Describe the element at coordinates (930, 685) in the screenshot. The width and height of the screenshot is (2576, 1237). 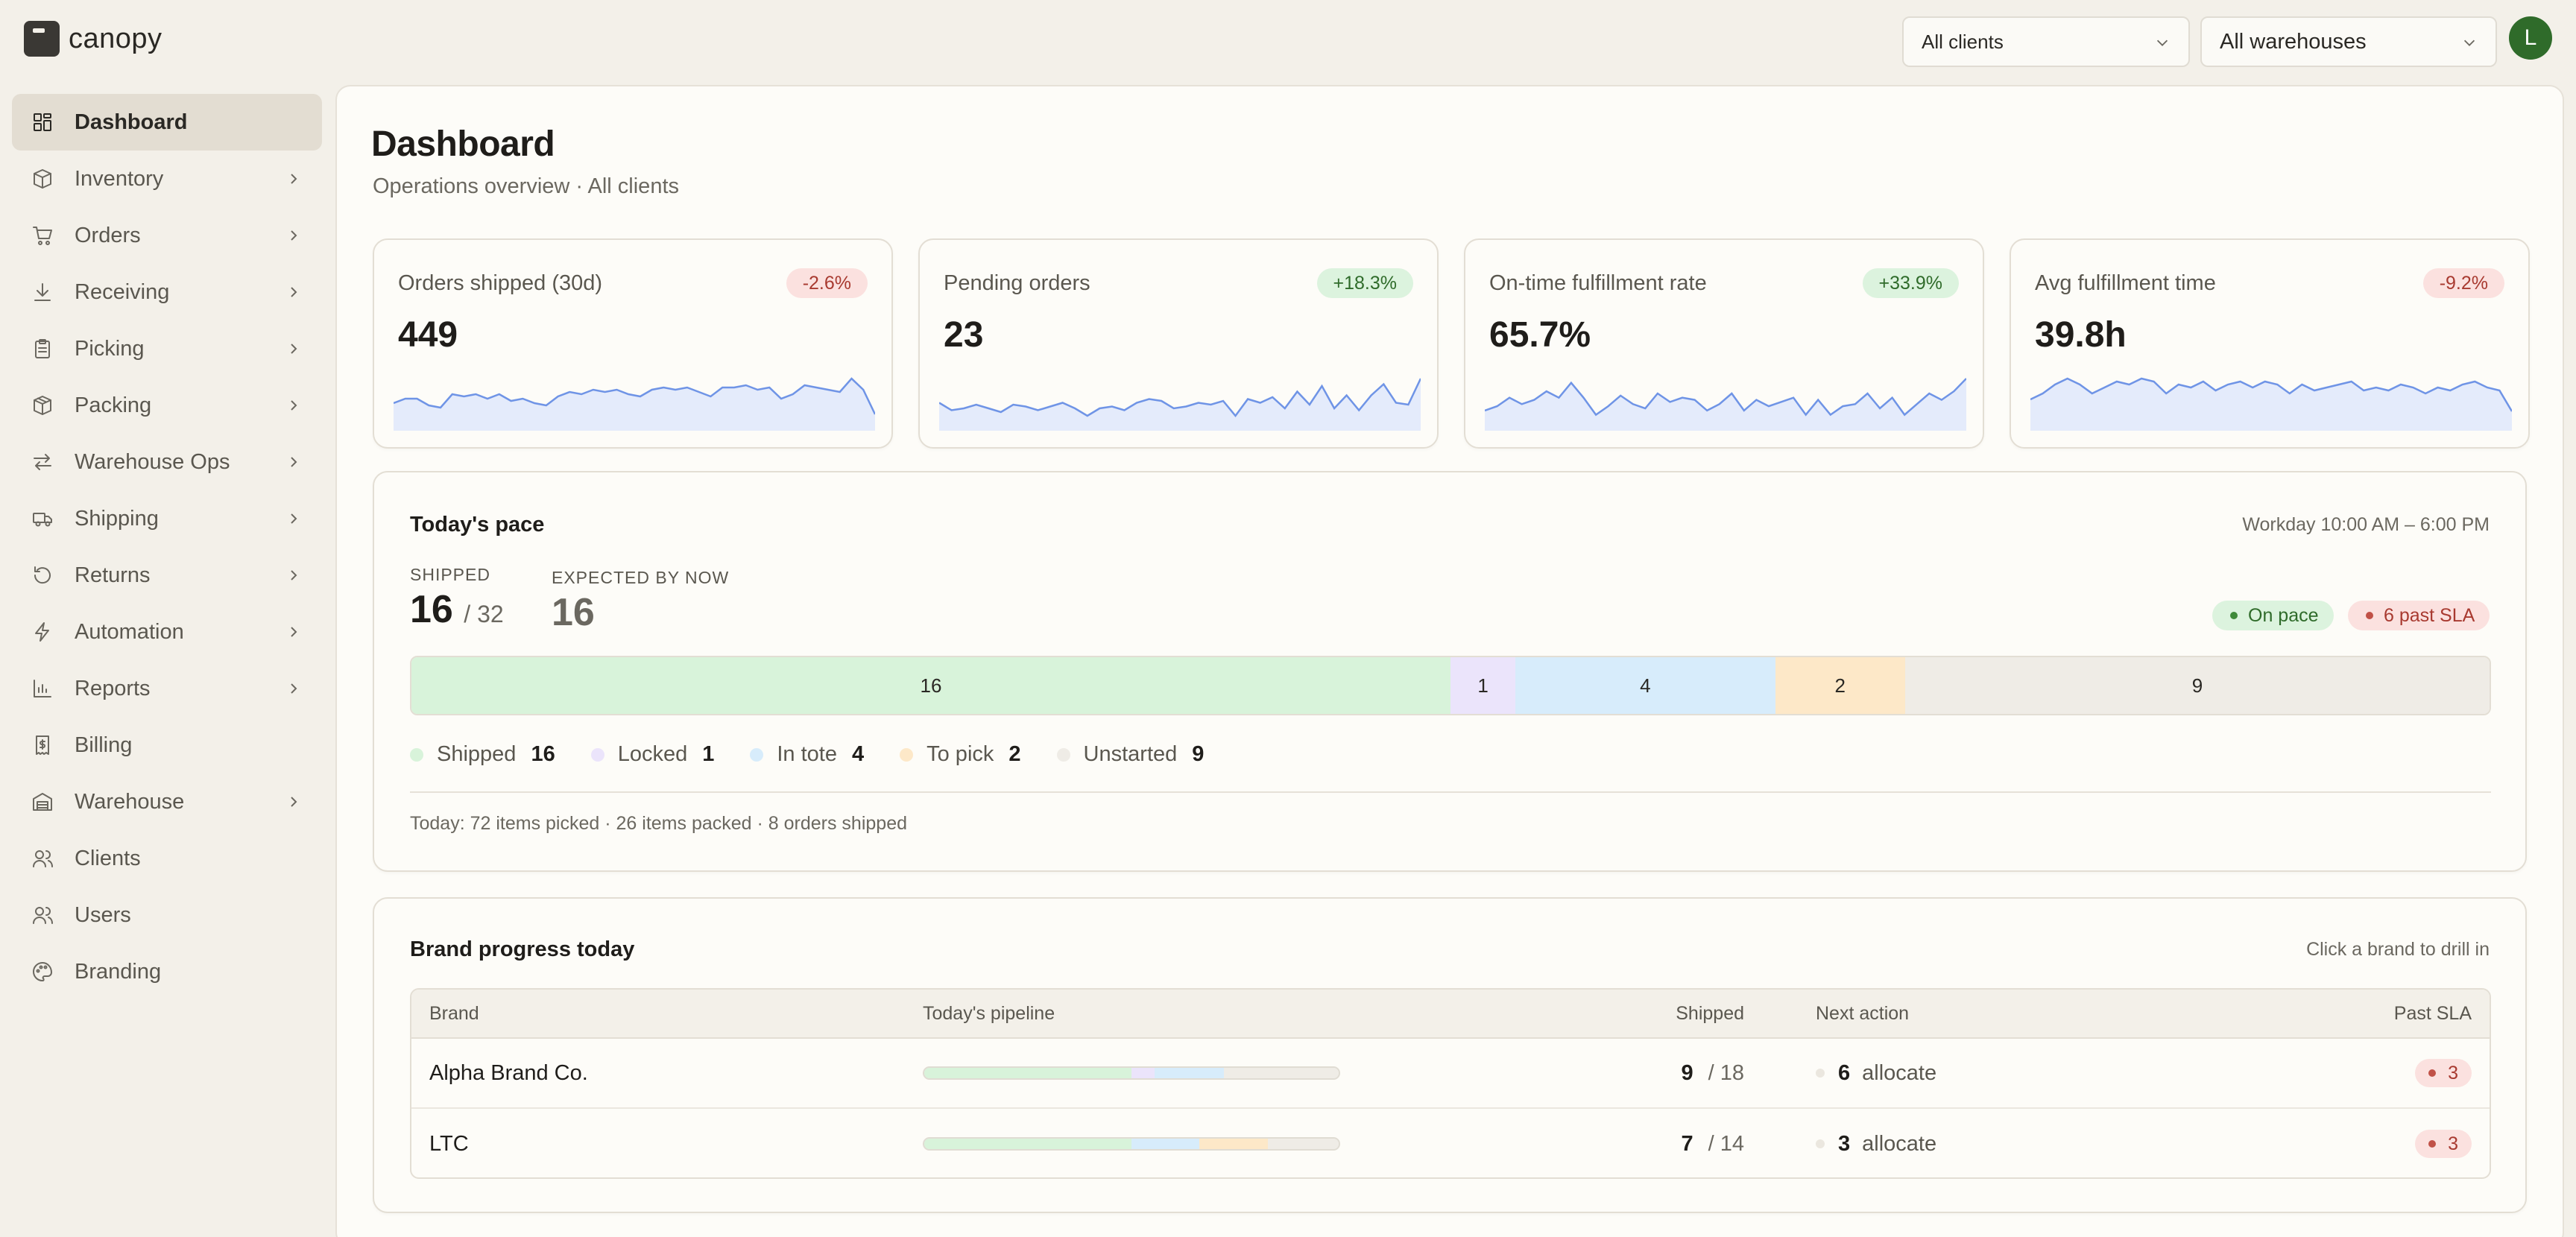
I see `pace-segment-shipped: 16` at that location.